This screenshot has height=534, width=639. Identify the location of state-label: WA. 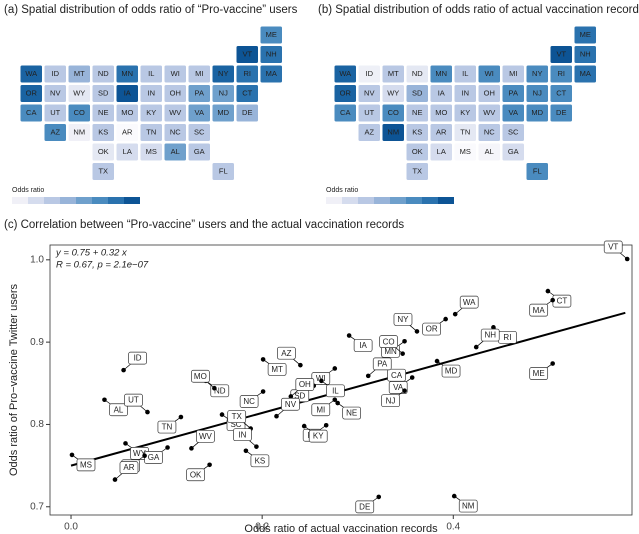
(31, 73).